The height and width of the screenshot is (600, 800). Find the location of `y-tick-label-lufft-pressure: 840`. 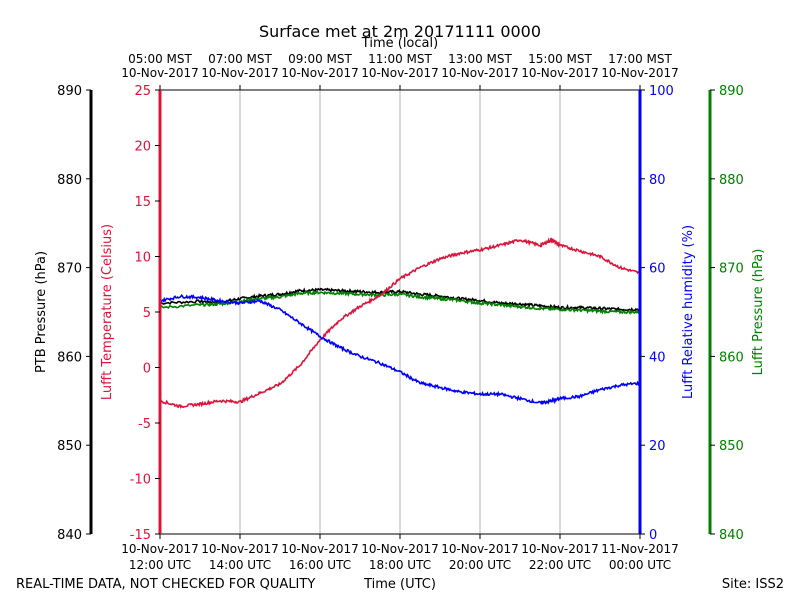

y-tick-label-lufft-pressure: 840 is located at coordinates (731, 535).